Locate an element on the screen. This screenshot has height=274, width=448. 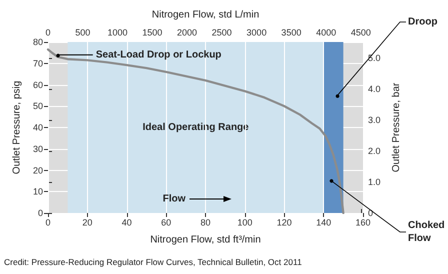
text: Credit: Pressure-Reducing Regulator Flow Curves, Technical Bulletin, Oct 2011 is located at coordinates (153, 262).